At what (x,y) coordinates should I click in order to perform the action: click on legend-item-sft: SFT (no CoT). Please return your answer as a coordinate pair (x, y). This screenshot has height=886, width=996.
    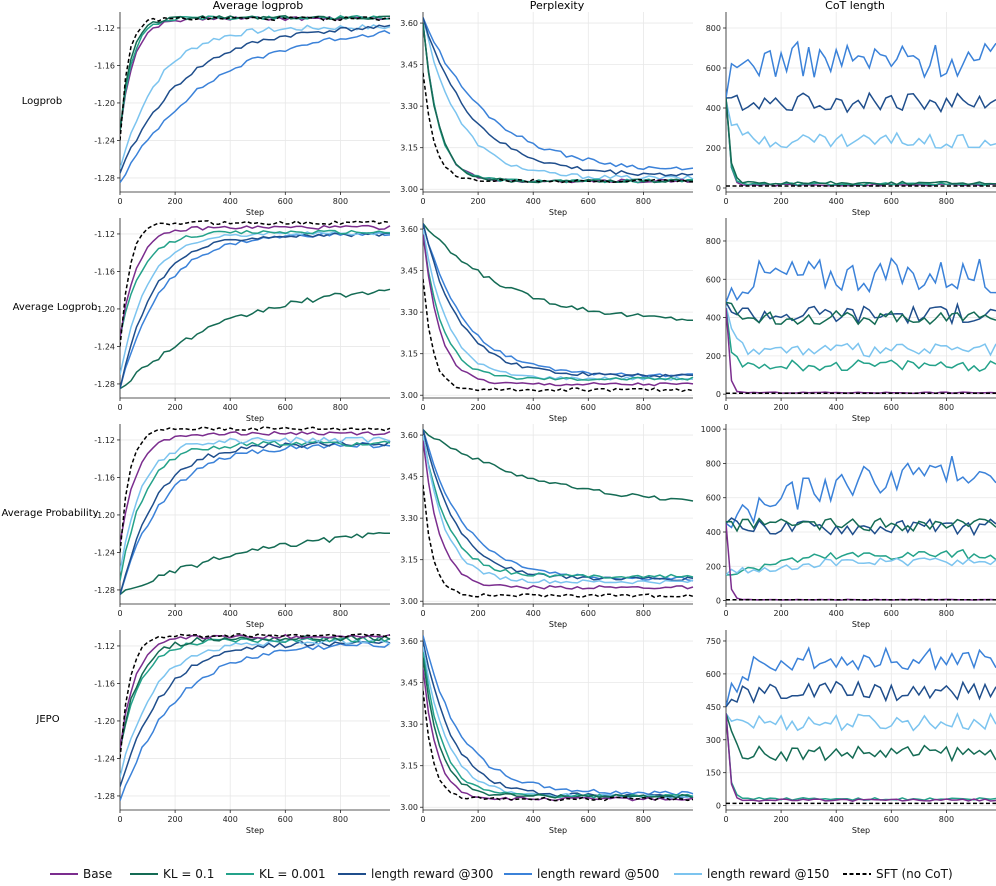
    Looking at the image, I should click on (898, 874).